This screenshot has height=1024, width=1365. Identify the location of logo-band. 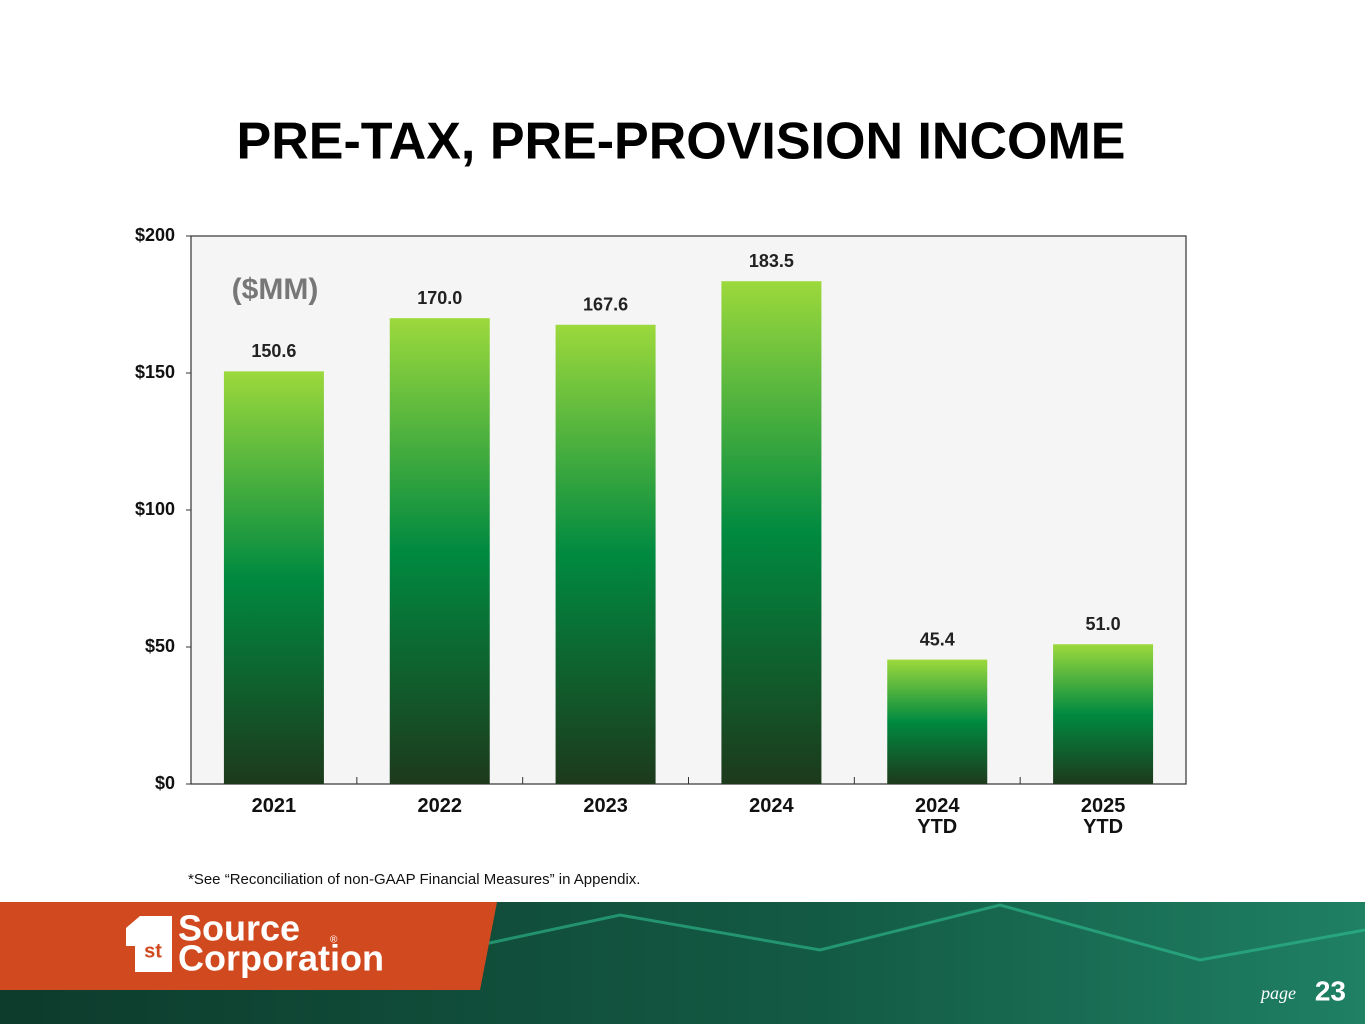
(248, 946).